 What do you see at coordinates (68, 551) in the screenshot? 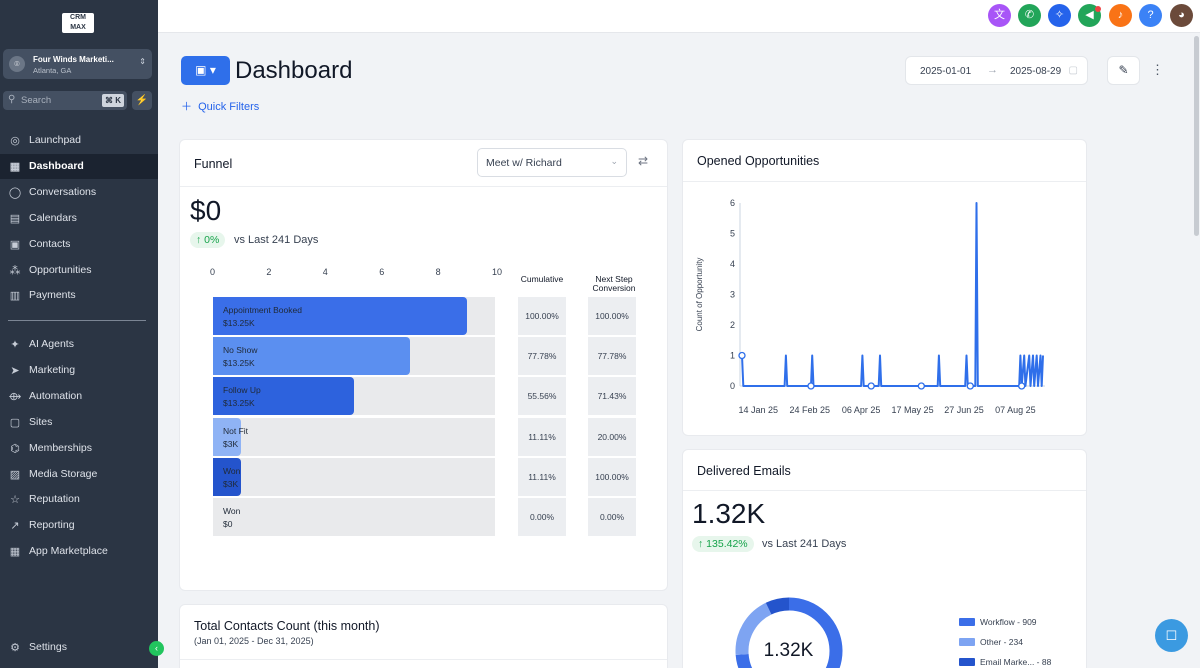
I see `sidebar-item-label: App Marketplace` at bounding box center [68, 551].